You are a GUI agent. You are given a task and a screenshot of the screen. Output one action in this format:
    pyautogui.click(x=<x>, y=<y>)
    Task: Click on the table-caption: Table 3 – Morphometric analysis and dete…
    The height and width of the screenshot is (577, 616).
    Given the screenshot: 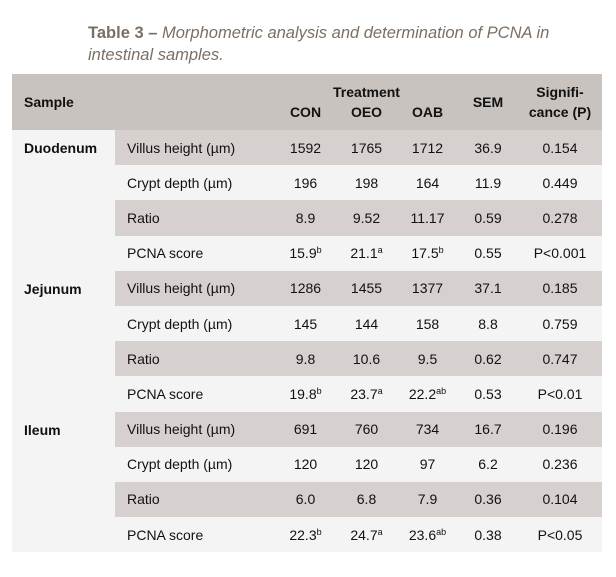 What is the action you would take?
    pyautogui.click(x=343, y=44)
    